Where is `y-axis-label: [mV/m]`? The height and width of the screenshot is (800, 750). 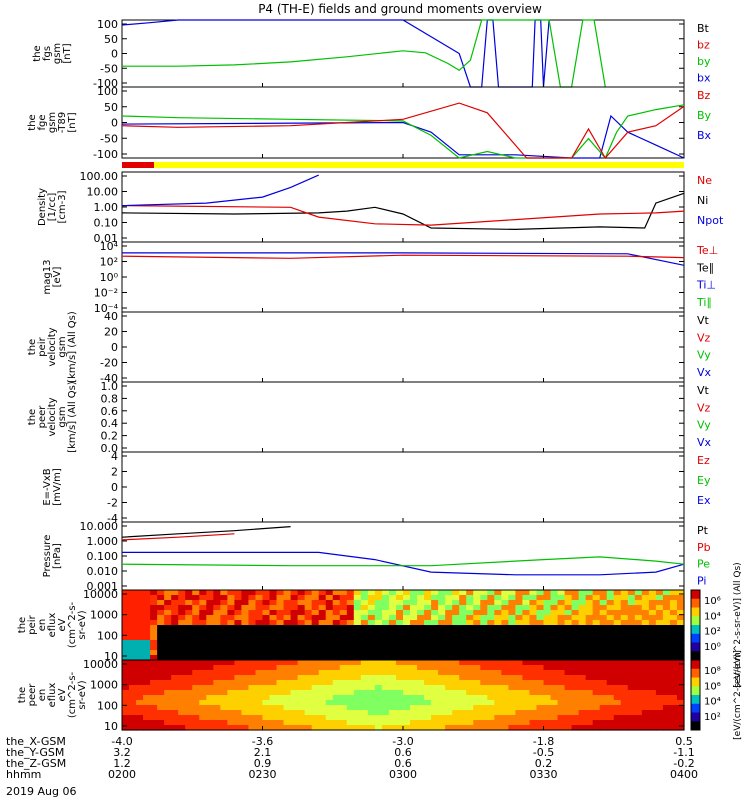 y-axis-label: [mV/m] is located at coordinates (57, 487).